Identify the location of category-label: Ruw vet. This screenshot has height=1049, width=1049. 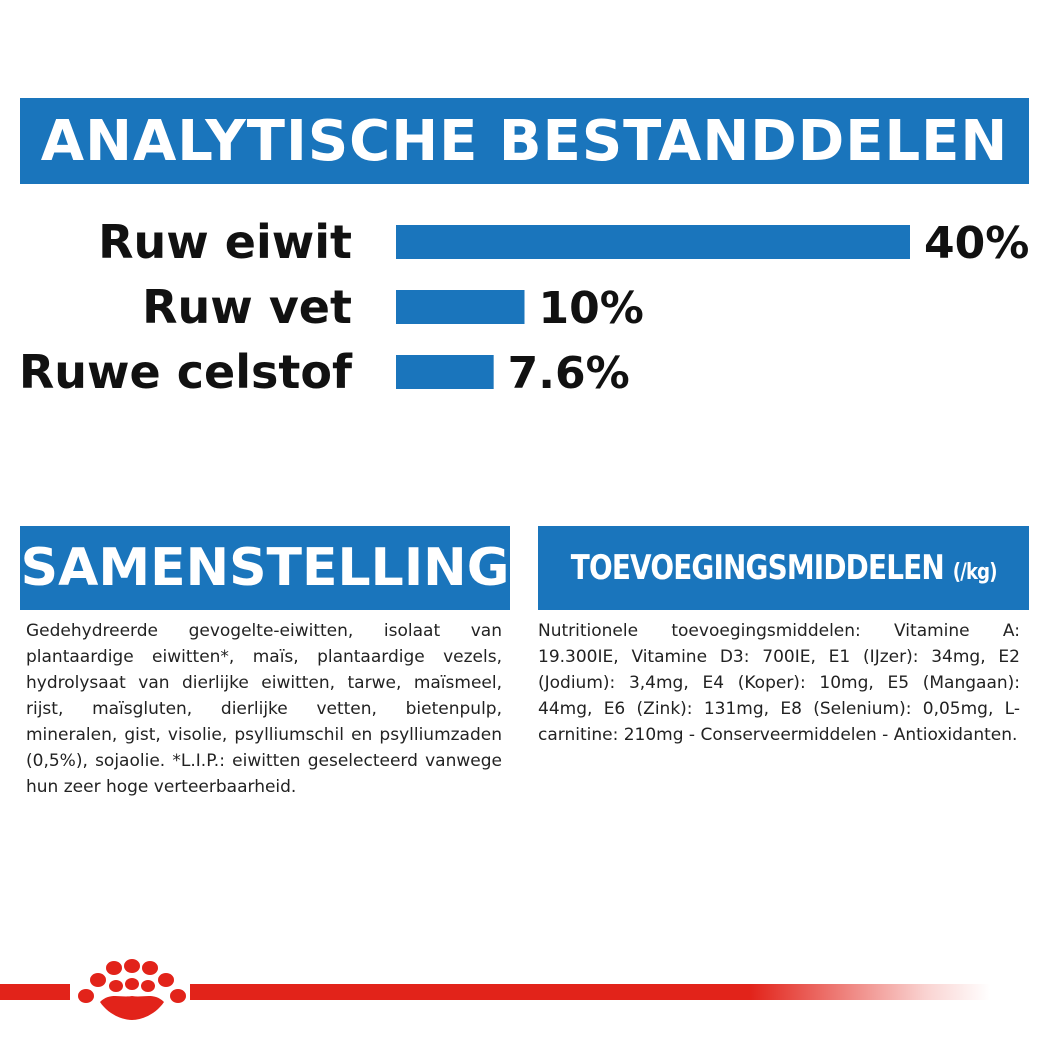
(247, 307).